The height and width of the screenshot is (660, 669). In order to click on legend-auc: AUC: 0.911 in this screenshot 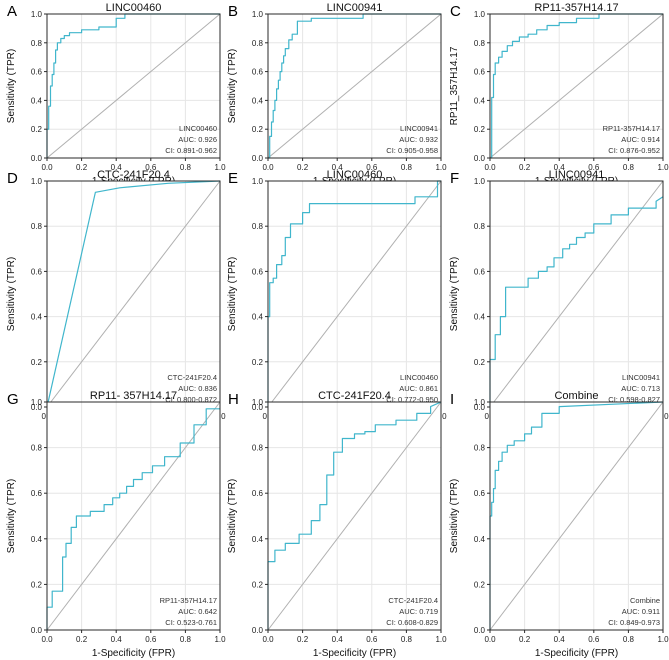, I will do `click(641, 611)`.